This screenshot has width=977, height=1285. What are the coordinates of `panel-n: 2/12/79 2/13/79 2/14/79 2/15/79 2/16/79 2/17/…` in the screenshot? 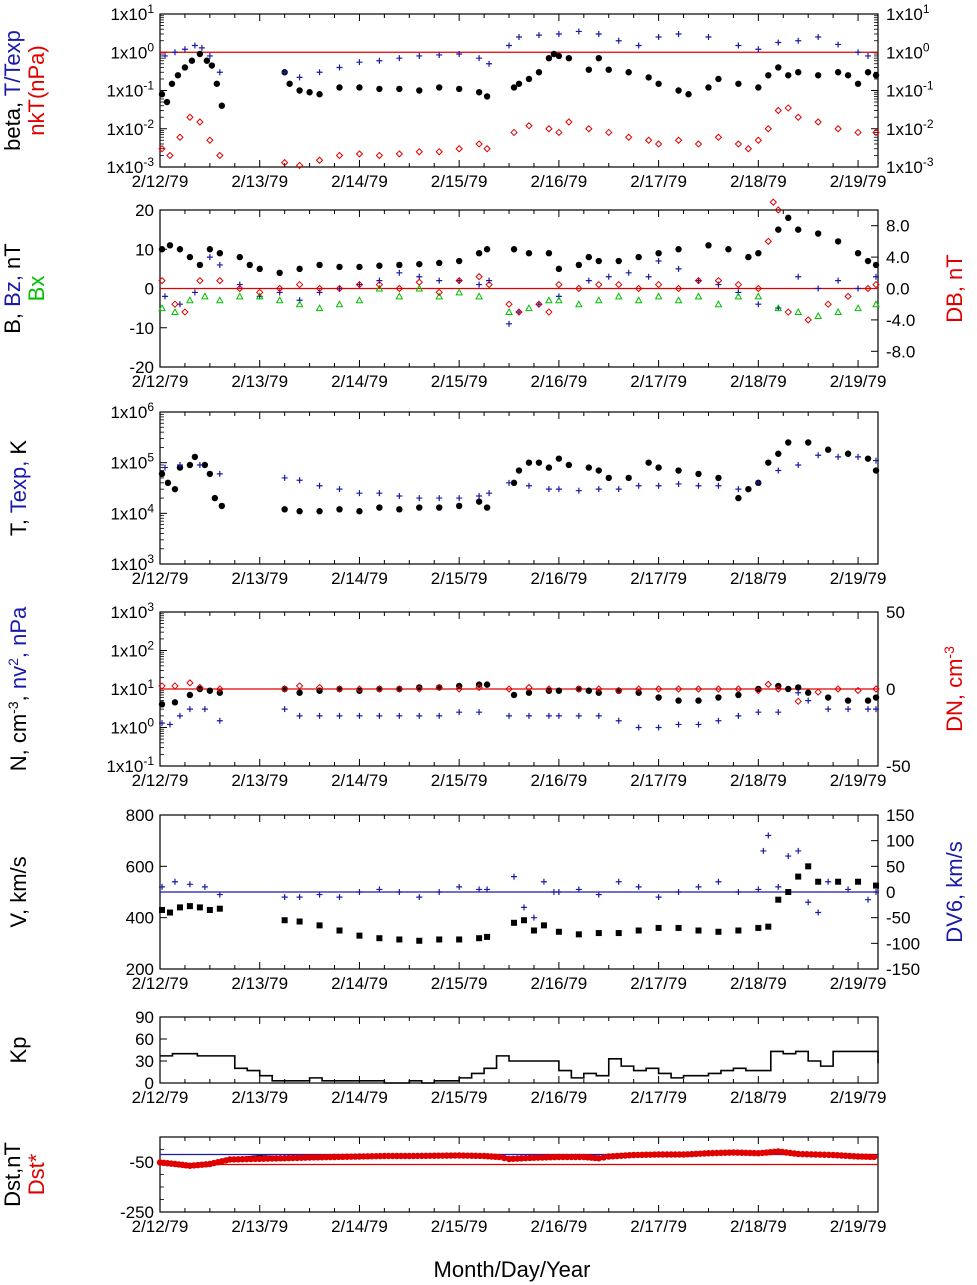 It's located at (486, 695).